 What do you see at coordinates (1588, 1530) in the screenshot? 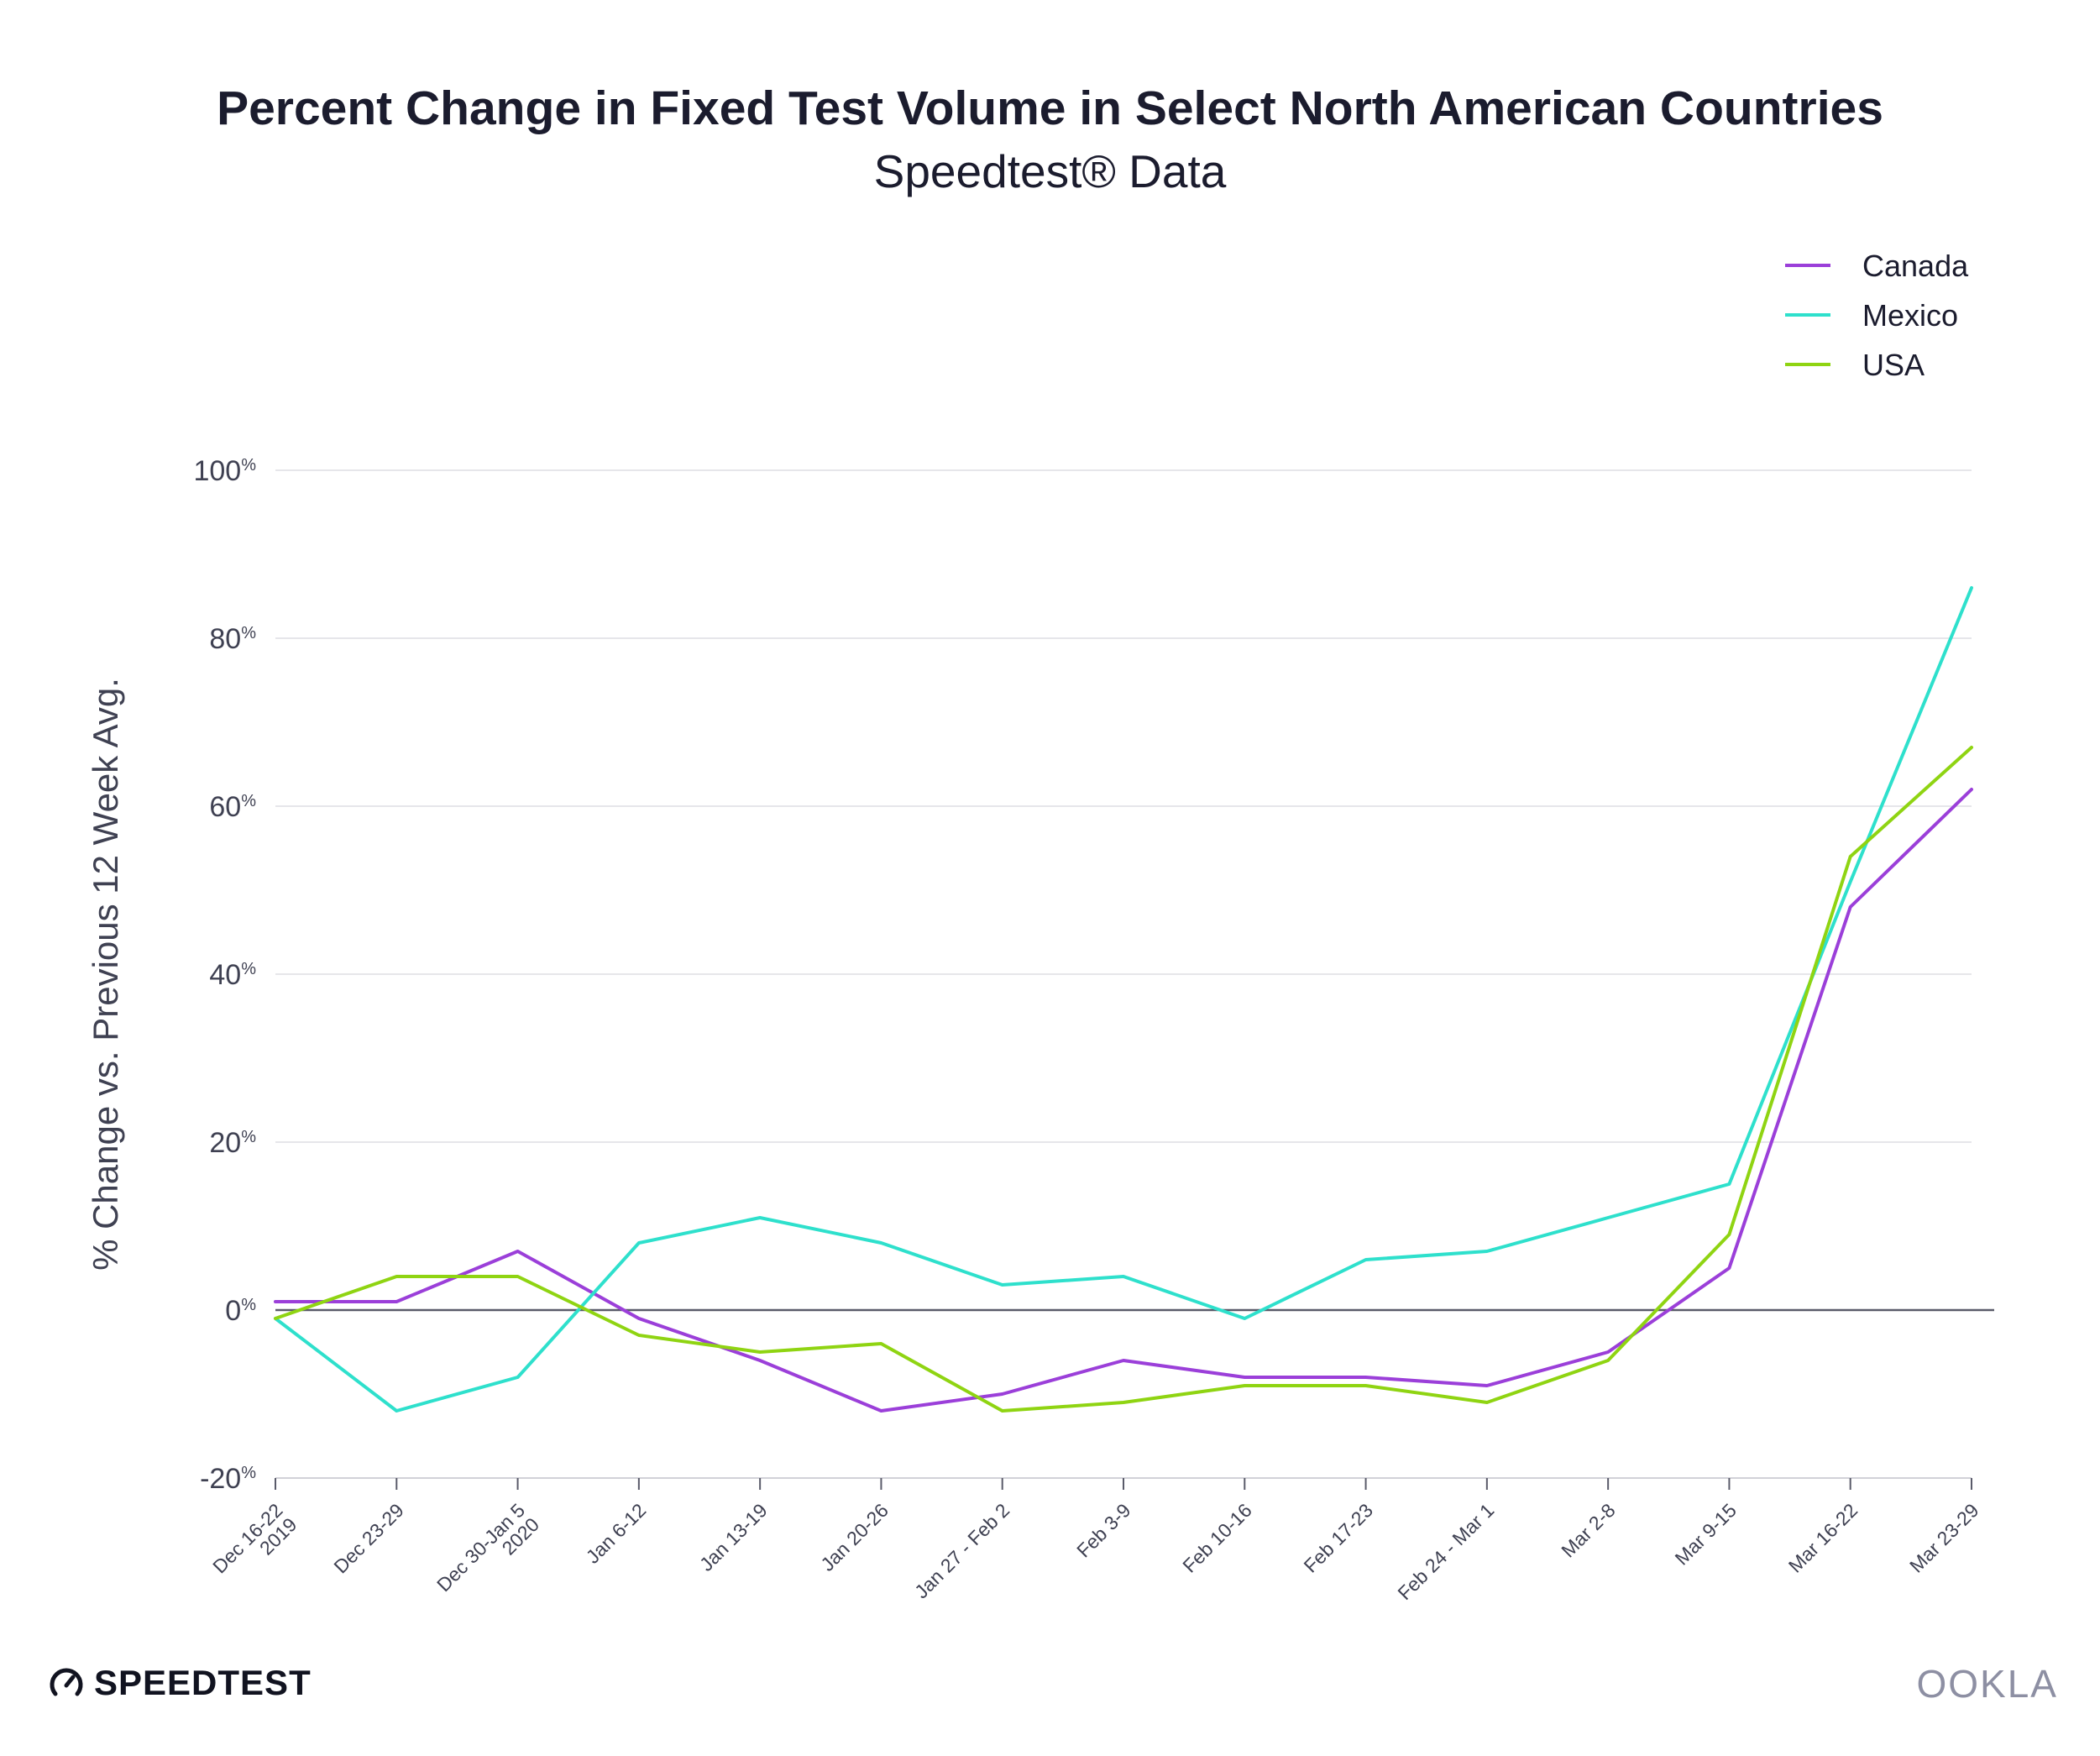
I see `x-tick-label: Mar 2-8` at bounding box center [1588, 1530].